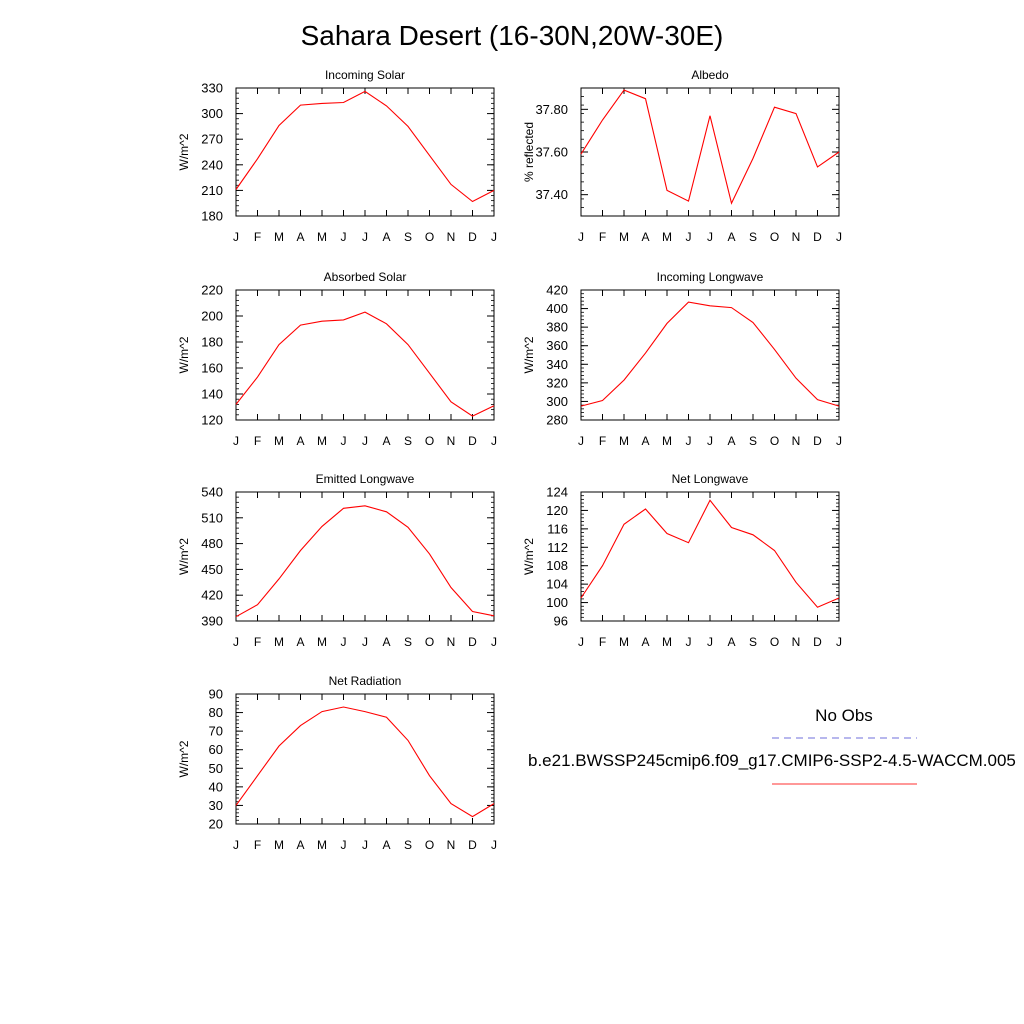 The image size is (1024, 1024). I want to click on y-tick-label: 280, so click(557, 420).